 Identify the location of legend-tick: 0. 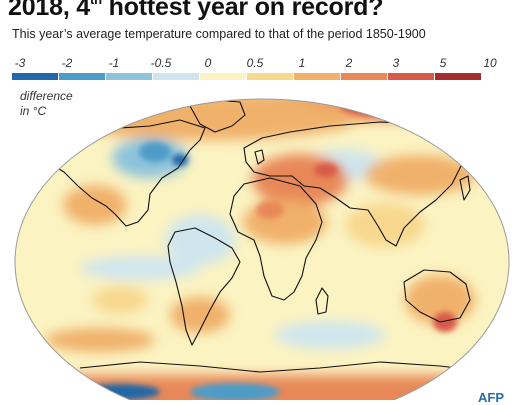
(208, 63).